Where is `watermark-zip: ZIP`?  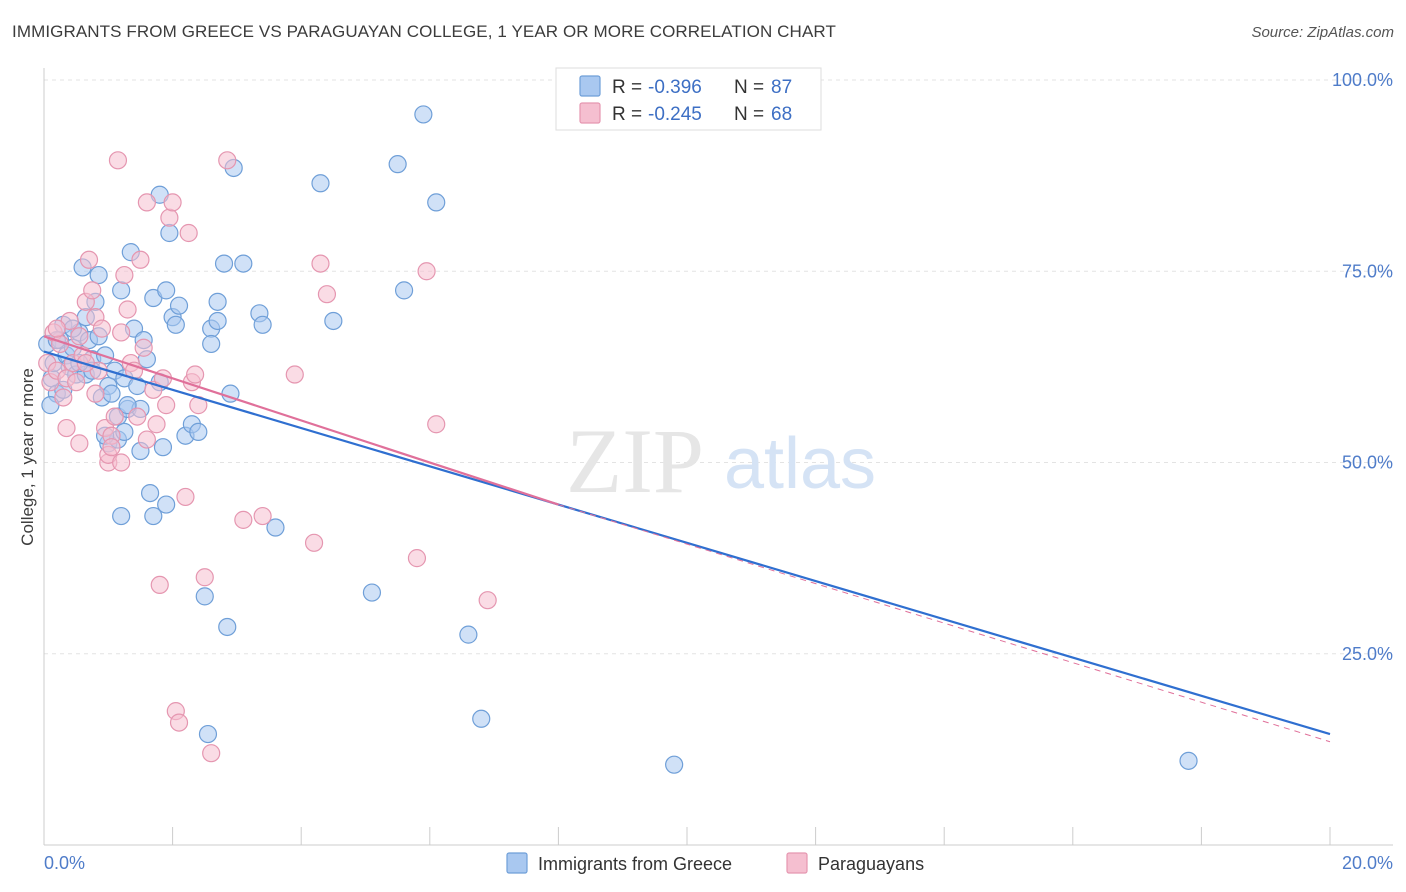 watermark-zip: ZIP is located at coordinates (635, 461).